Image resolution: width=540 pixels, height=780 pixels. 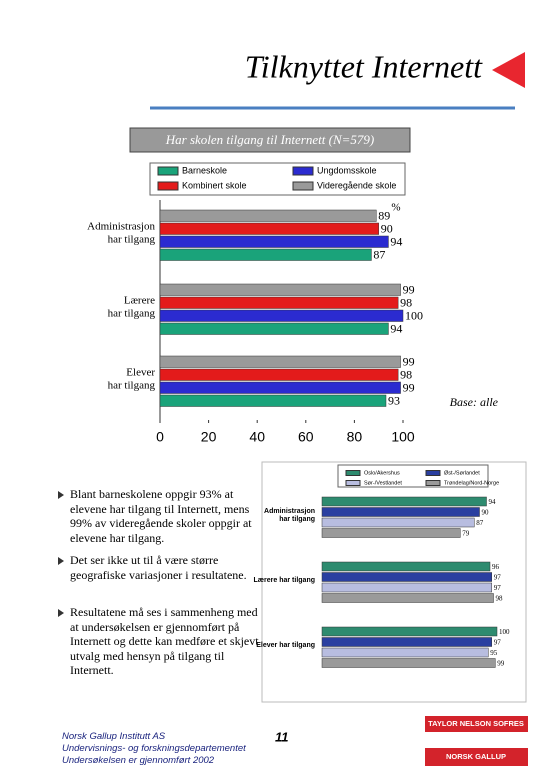 I want to click on logo-text: NORSK GALLUP, so click(x=476, y=756).